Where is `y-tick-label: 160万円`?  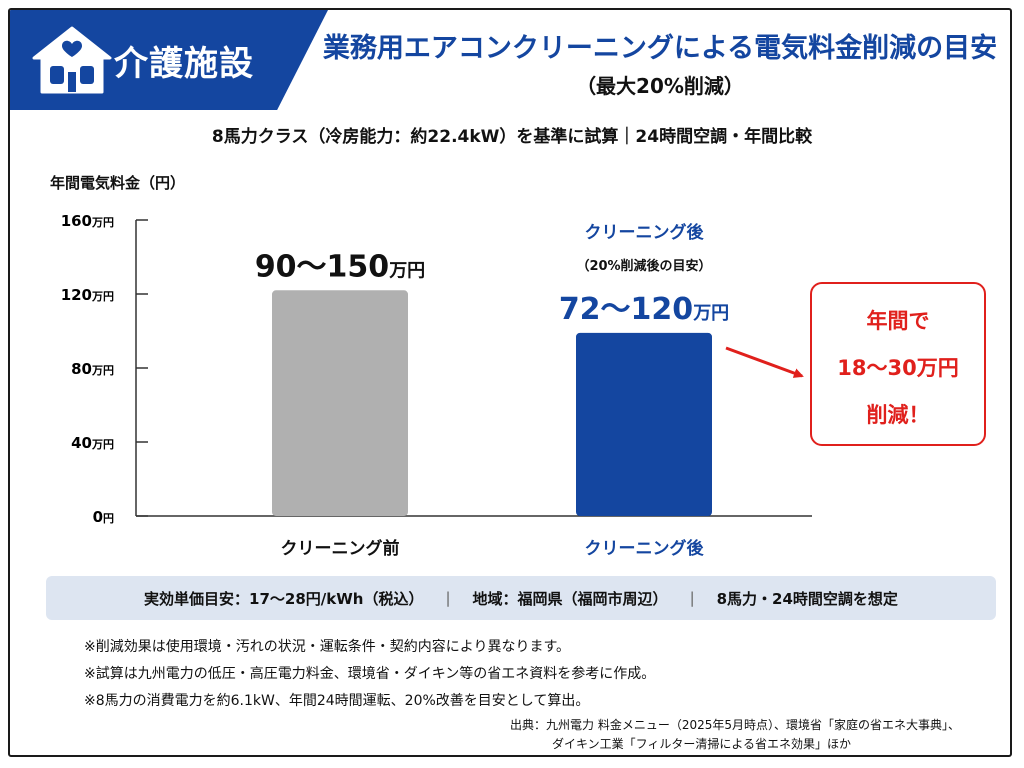
y-tick-label: 160万円 is located at coordinates (87, 221).